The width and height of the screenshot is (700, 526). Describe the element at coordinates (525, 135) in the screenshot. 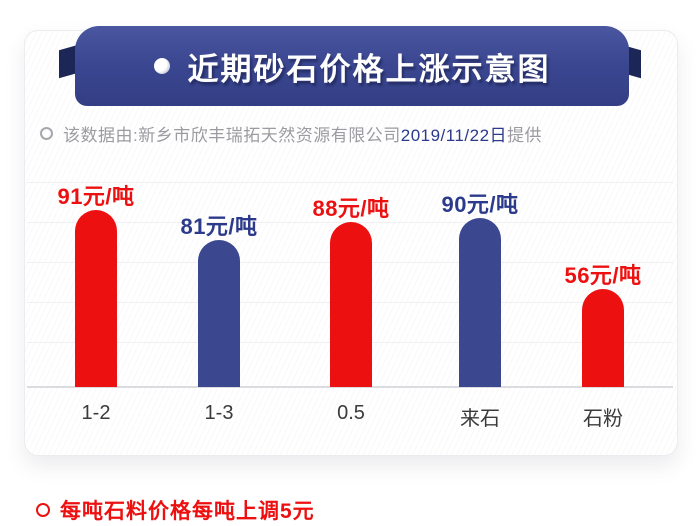

I see `source-suffix: 提供` at that location.